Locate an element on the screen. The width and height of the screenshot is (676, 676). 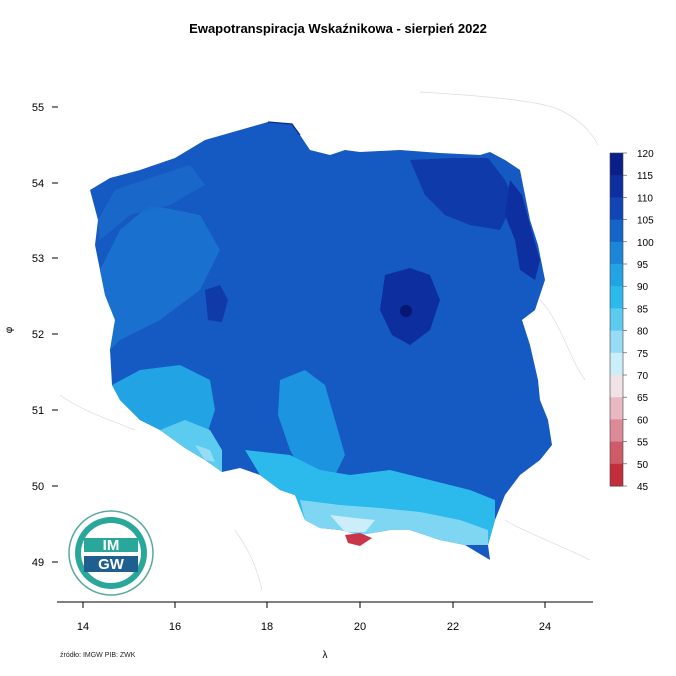
legend-label: 85 is located at coordinates (643, 309).